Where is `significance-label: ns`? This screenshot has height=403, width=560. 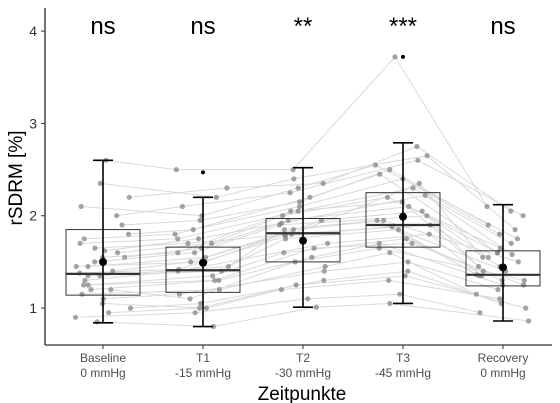 significance-label: ns is located at coordinates (502, 26).